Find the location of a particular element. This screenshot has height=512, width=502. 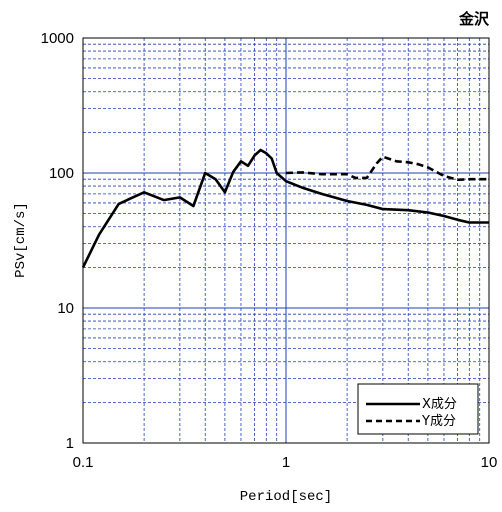

y-tick-label: 10 is located at coordinates (65, 308).